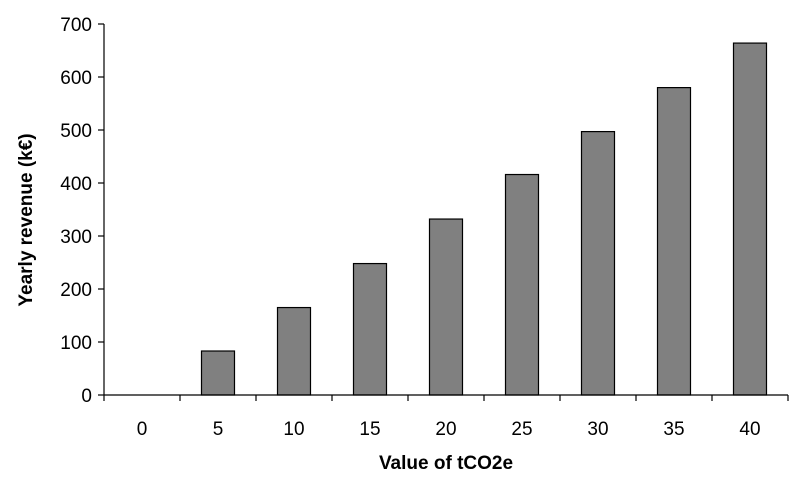  I want to click on y-tick-label: 400, so click(76, 184).